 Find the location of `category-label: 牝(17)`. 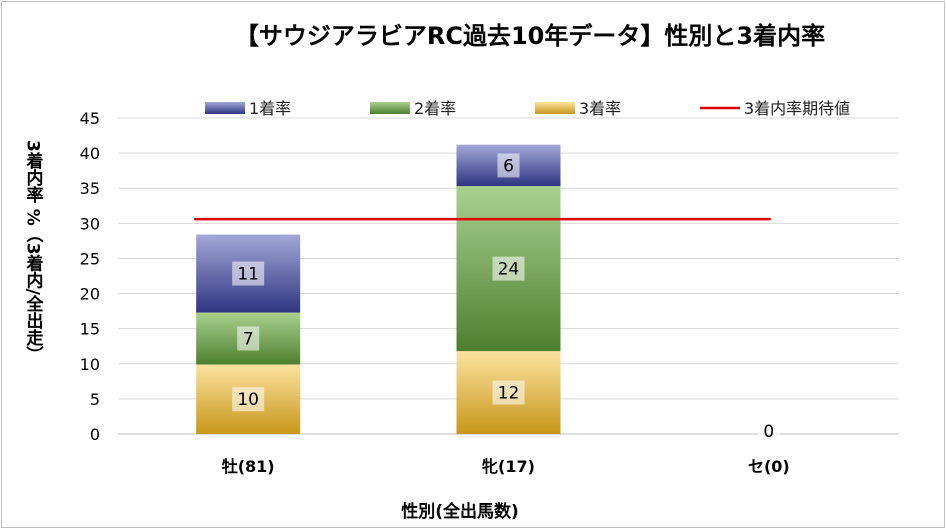

category-label: 牝(17) is located at coordinates (508, 466).